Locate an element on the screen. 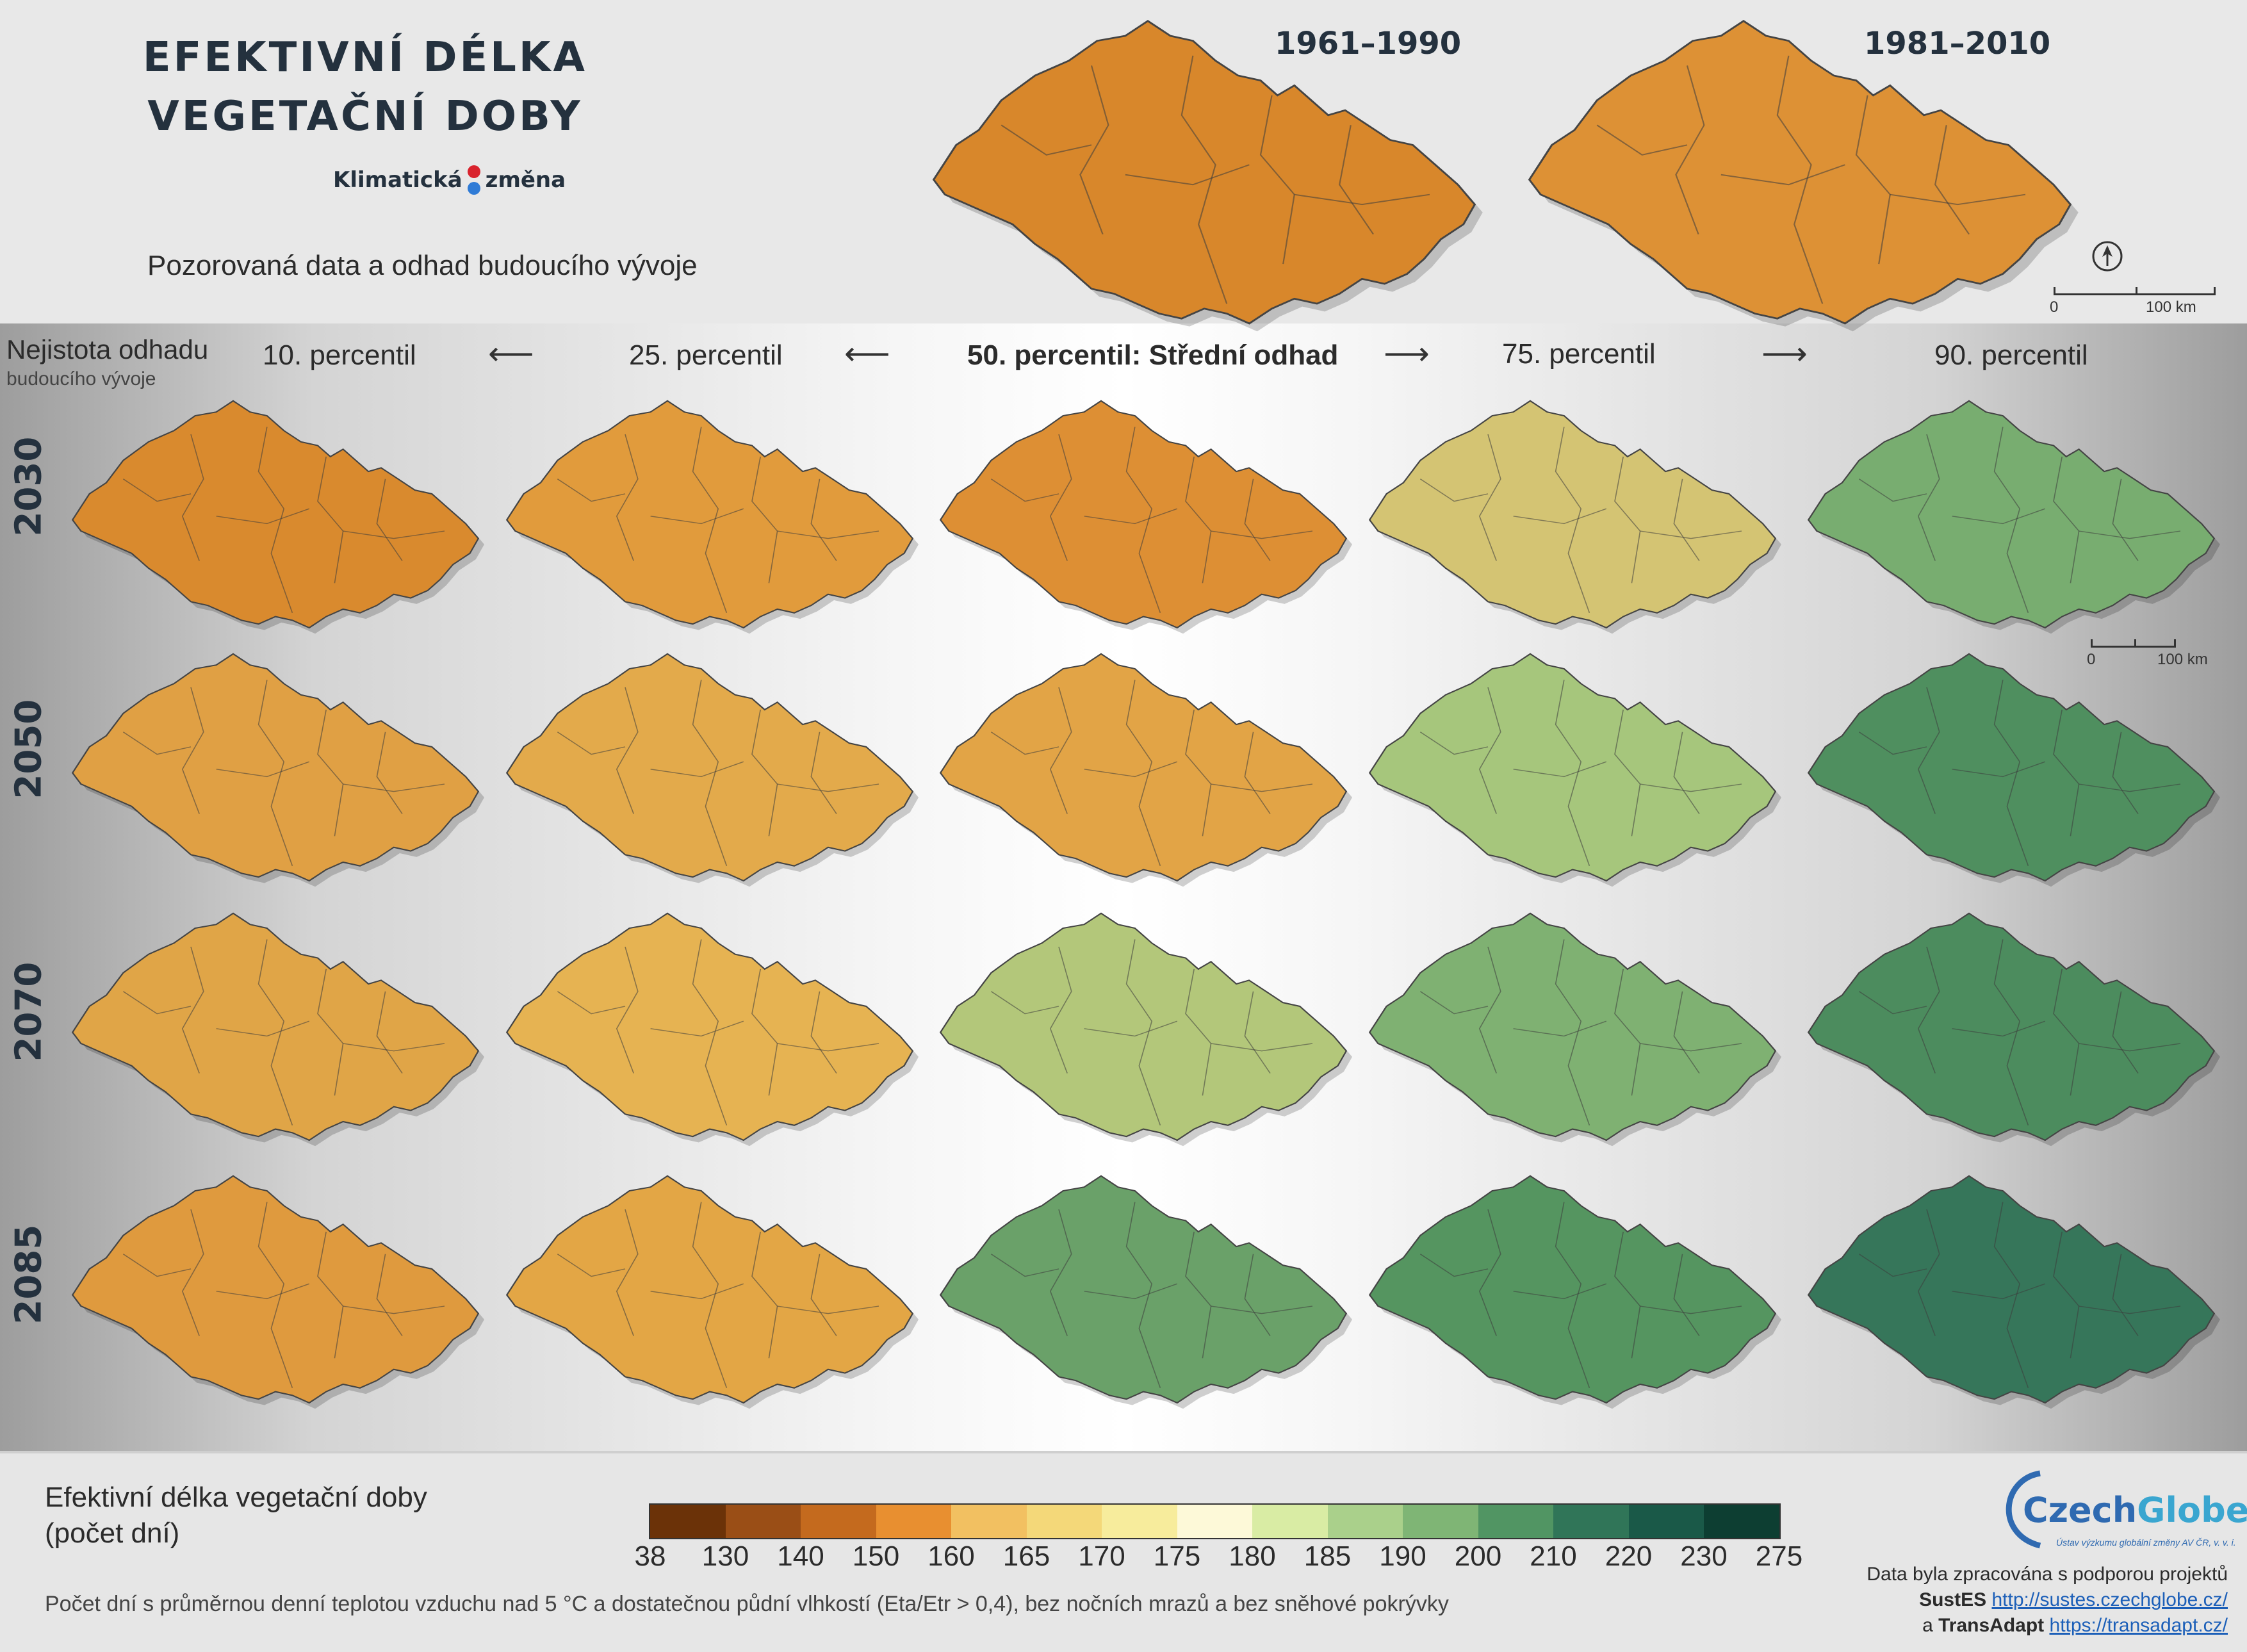  legend-tick: 180 is located at coordinates (1252, 1556).